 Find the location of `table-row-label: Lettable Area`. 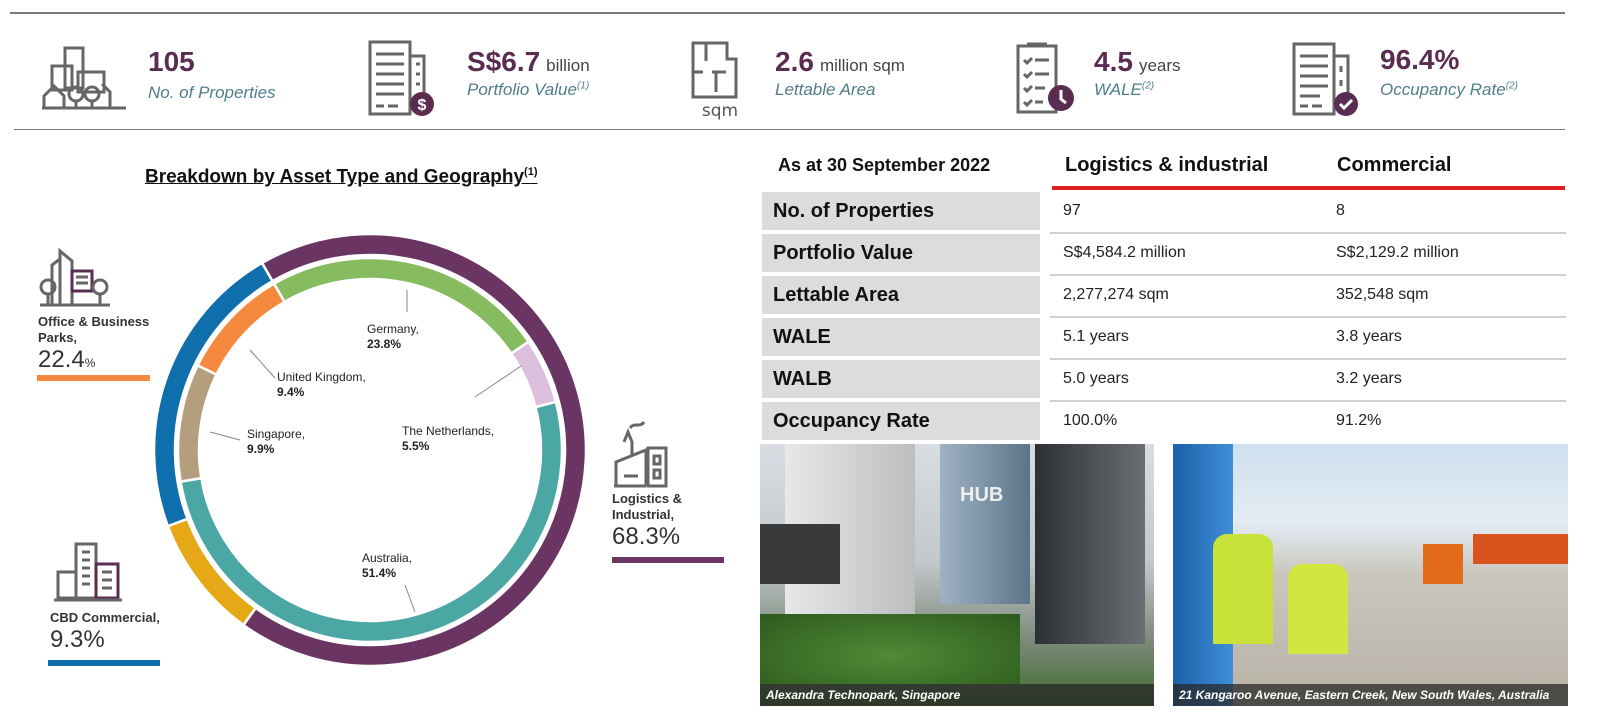

table-row-label: Lettable Area is located at coordinates (901, 295).